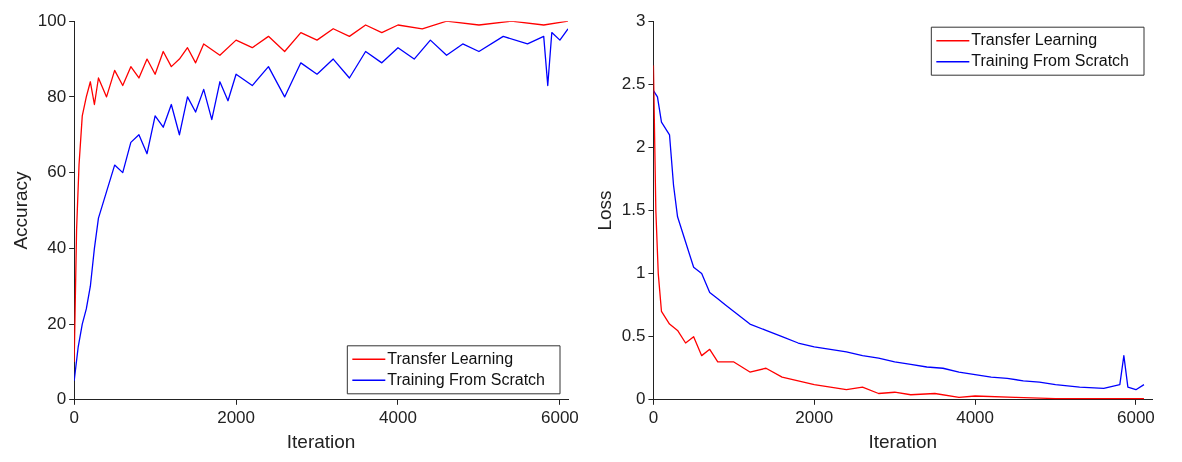 The image size is (1182, 462). I want to click on y-tick-label: 3, so click(640, 20).